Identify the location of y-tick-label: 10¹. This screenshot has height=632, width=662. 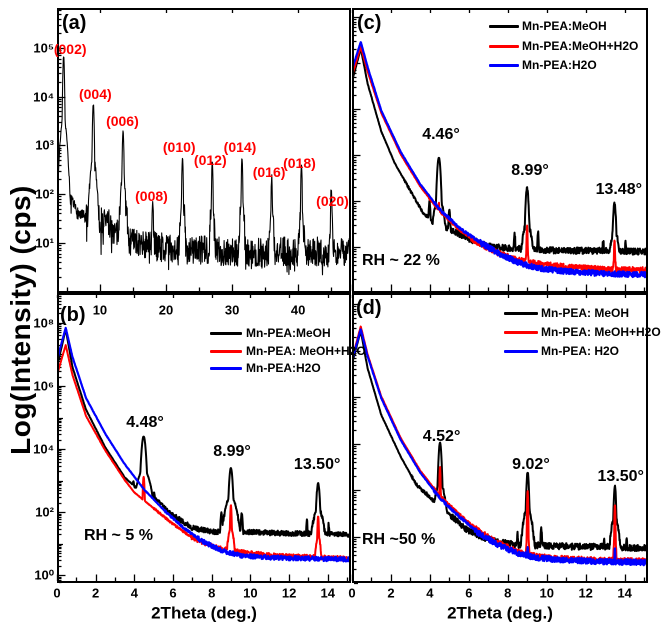
(44, 243).